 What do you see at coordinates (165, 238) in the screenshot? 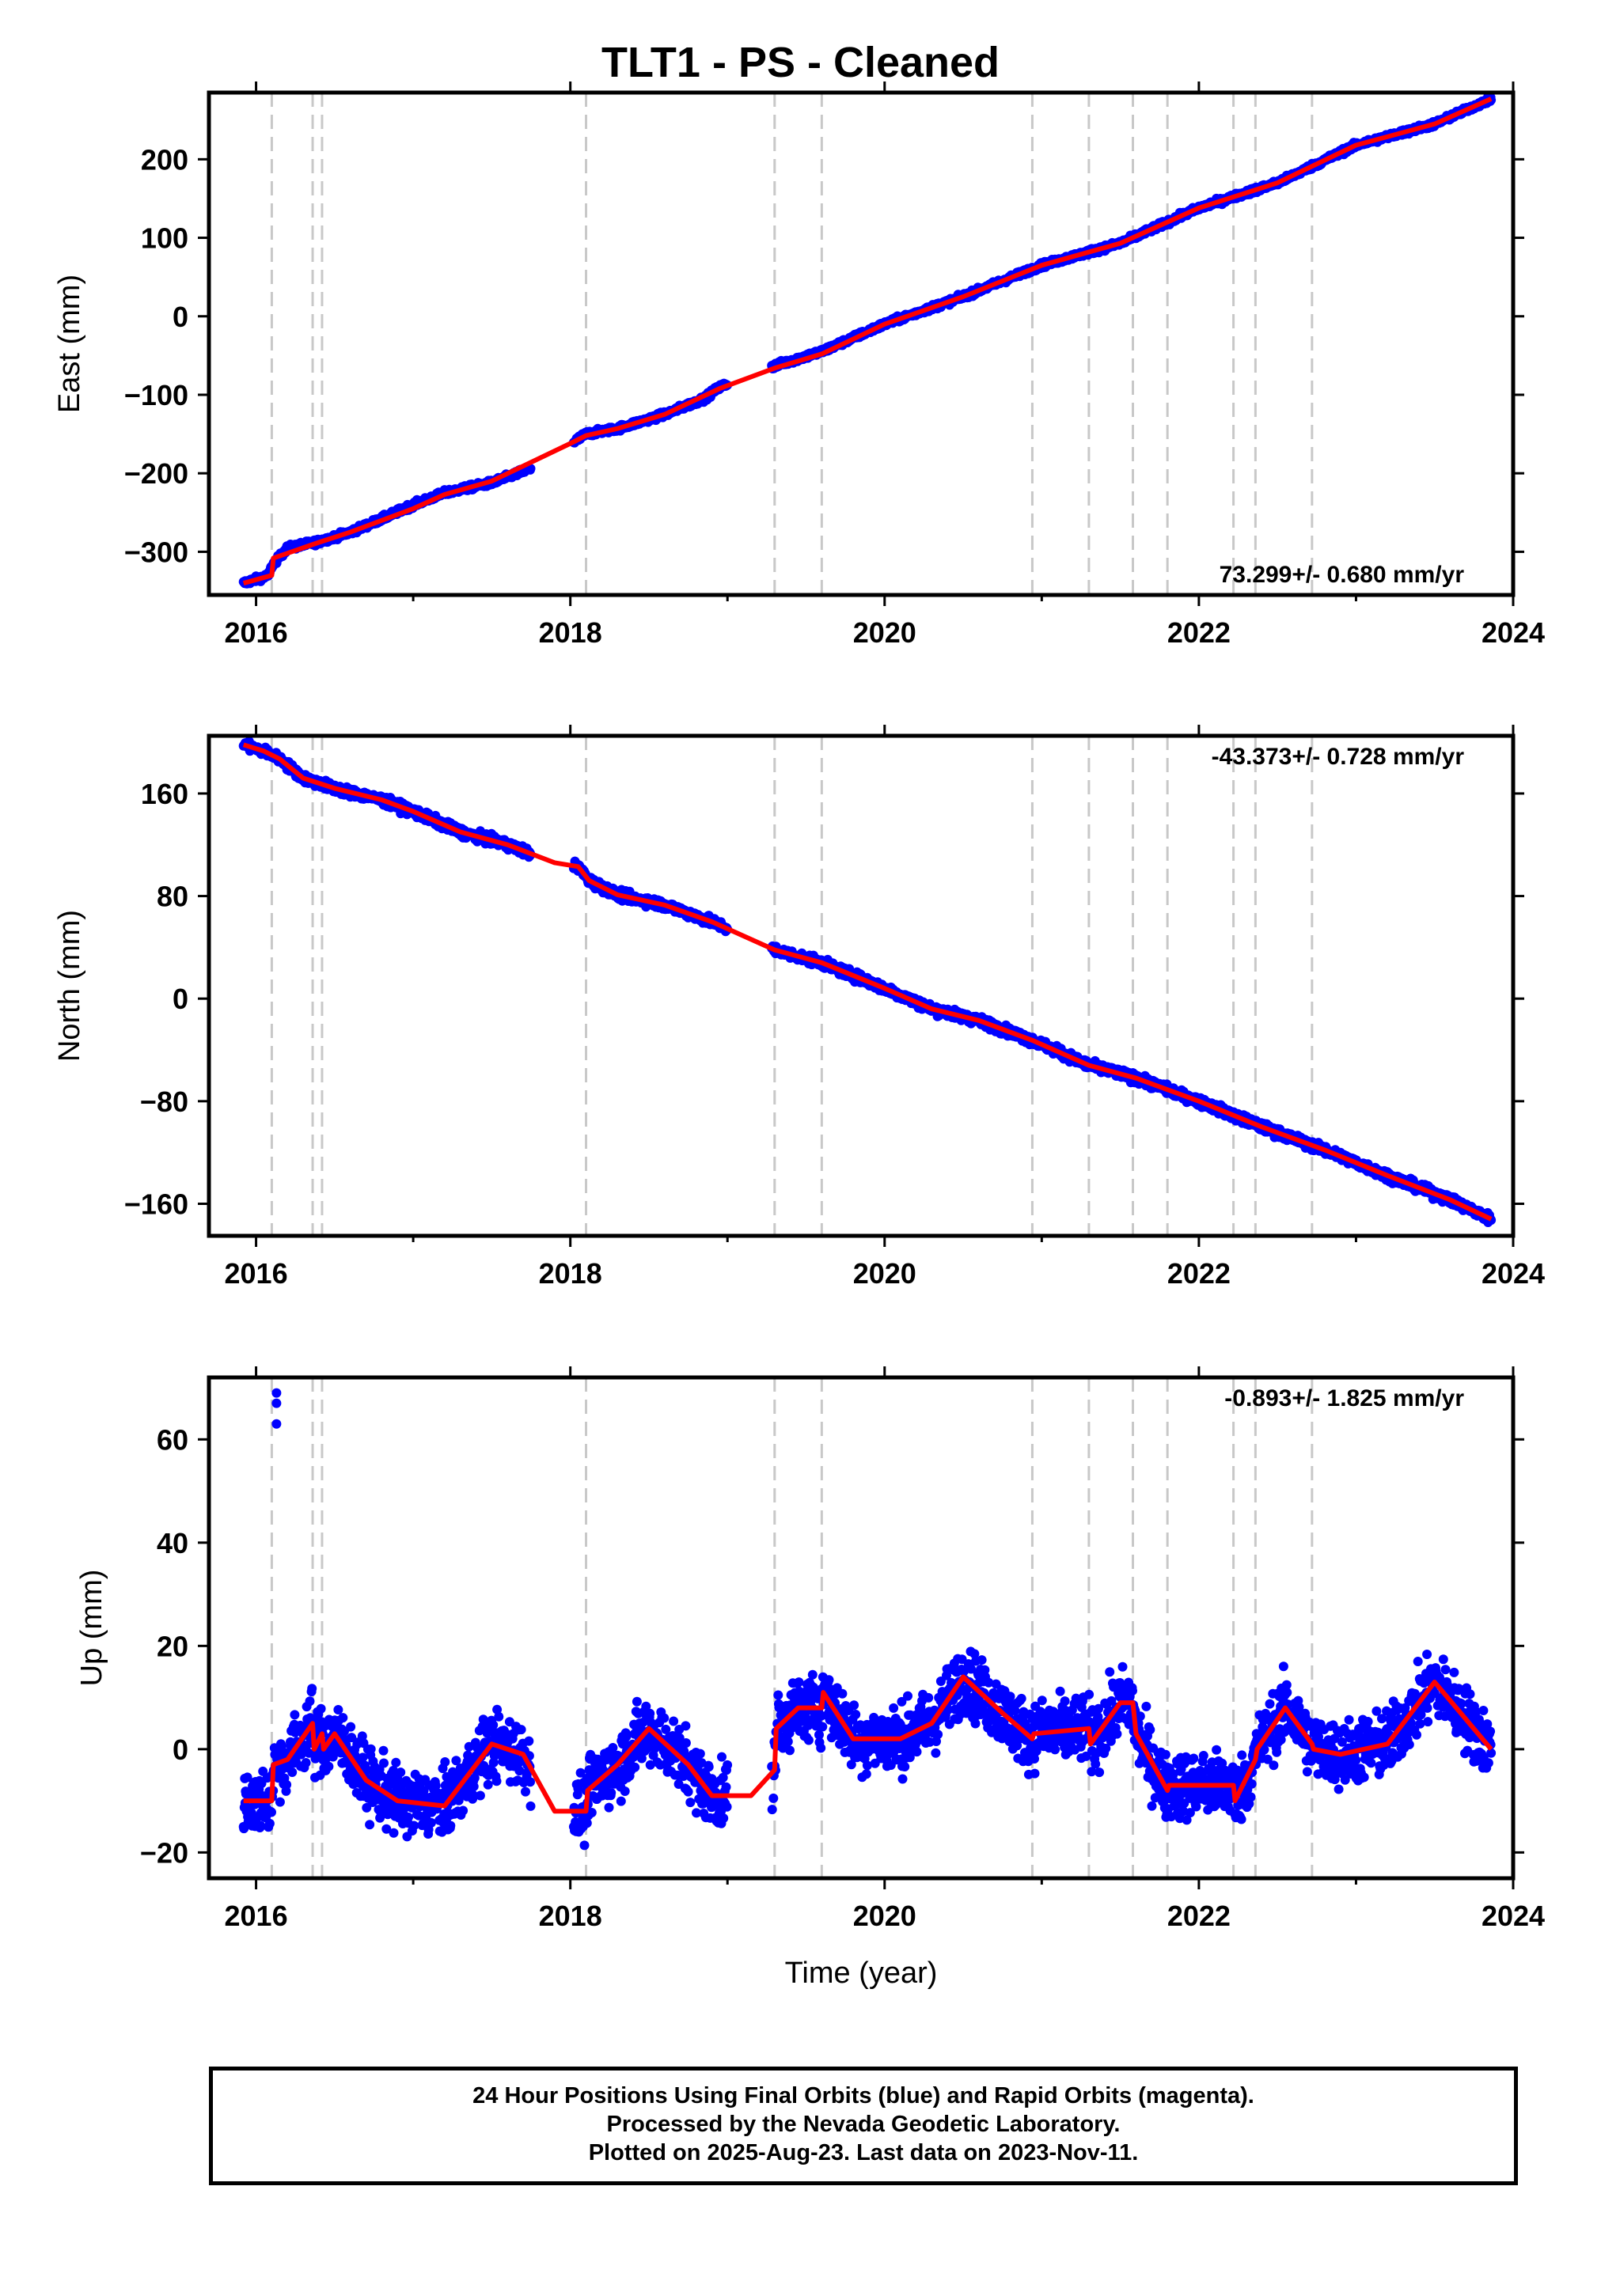
I see `y-tick-label: 100` at bounding box center [165, 238].